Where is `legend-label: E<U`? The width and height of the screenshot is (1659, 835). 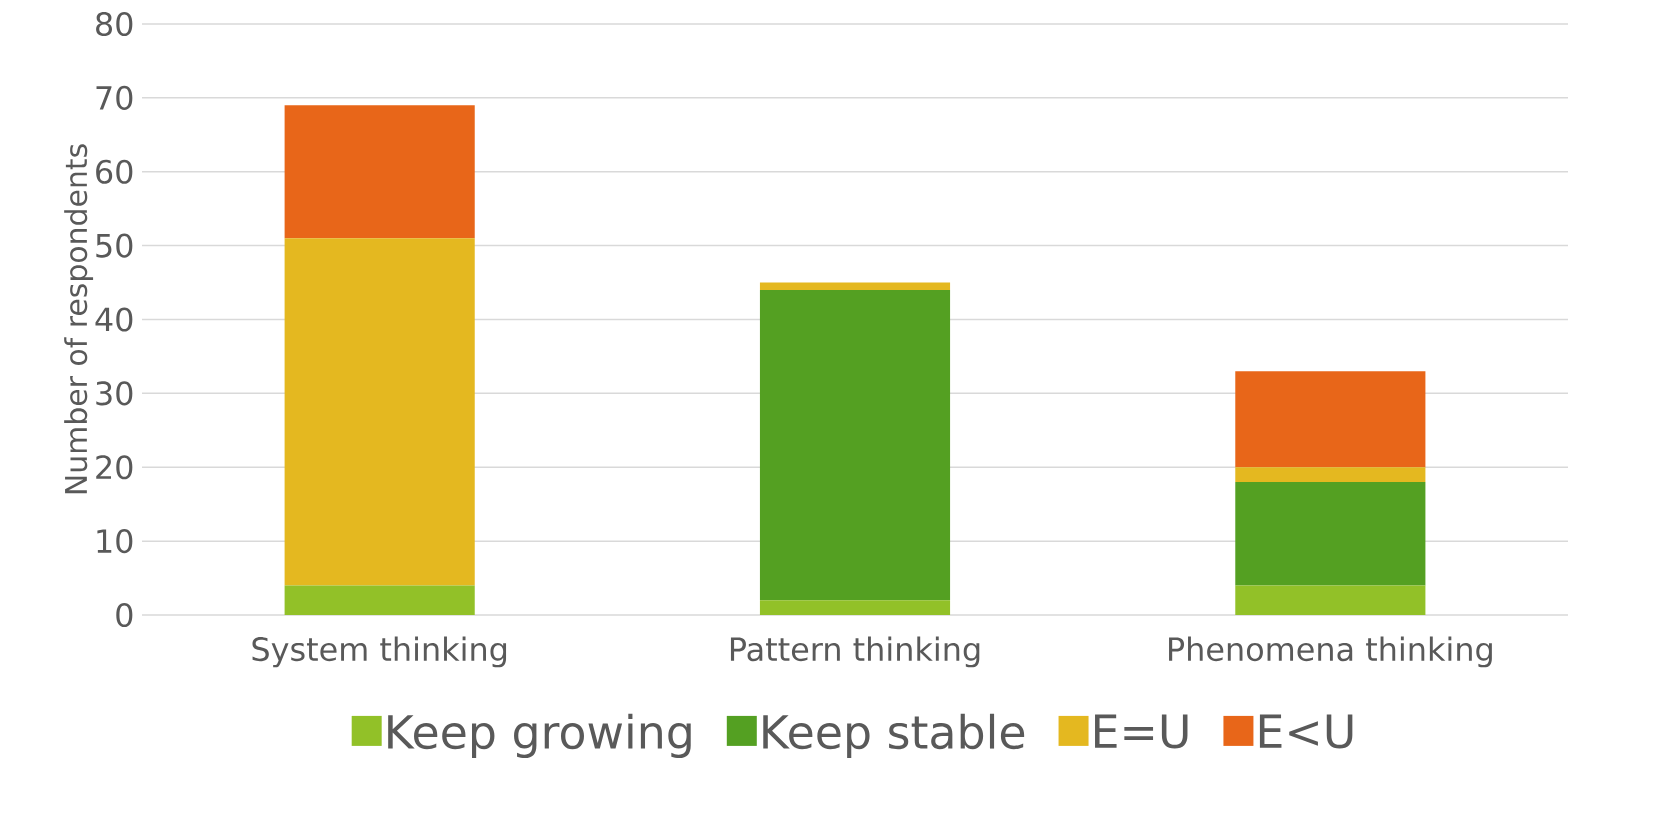
legend-label: E<U is located at coordinates (1306, 731).